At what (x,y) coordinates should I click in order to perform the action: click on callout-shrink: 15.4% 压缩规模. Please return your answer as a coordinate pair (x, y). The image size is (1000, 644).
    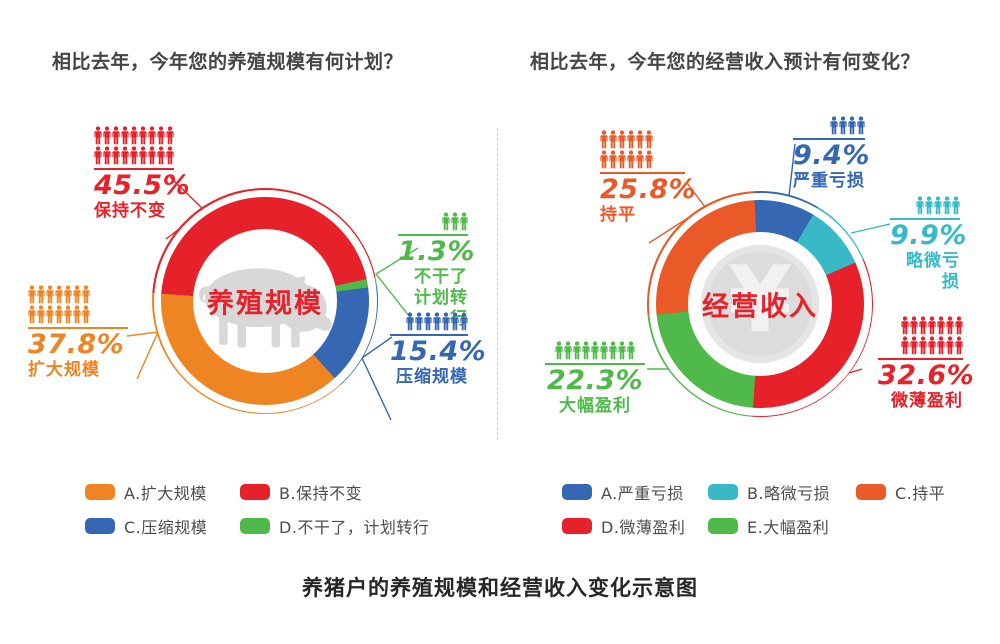
    Looking at the image, I should click on (438, 350).